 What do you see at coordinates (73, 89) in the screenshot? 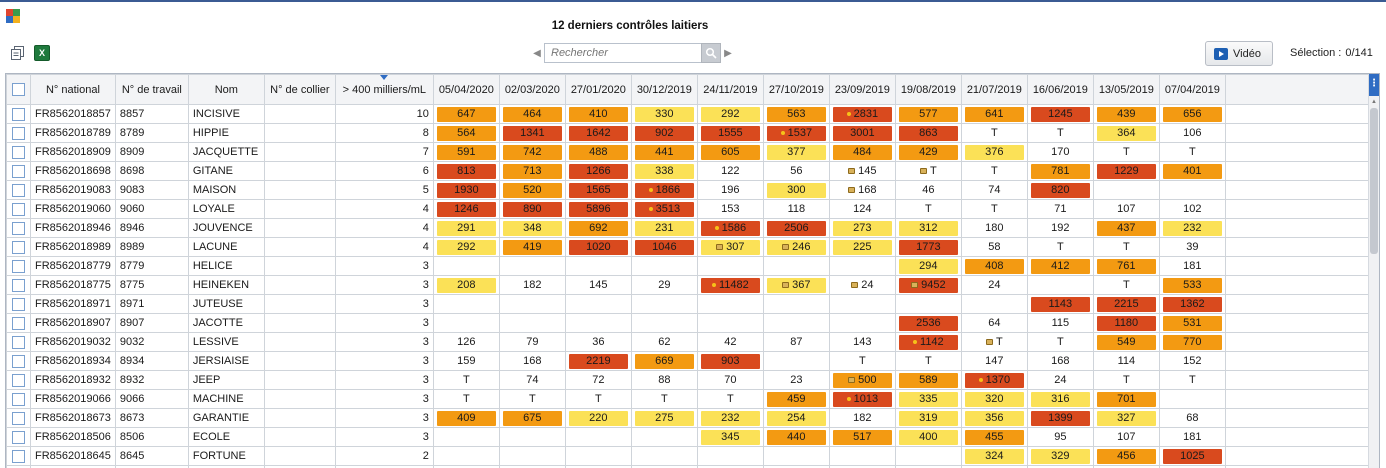
I see `col-header-national: N° national` at bounding box center [73, 89].